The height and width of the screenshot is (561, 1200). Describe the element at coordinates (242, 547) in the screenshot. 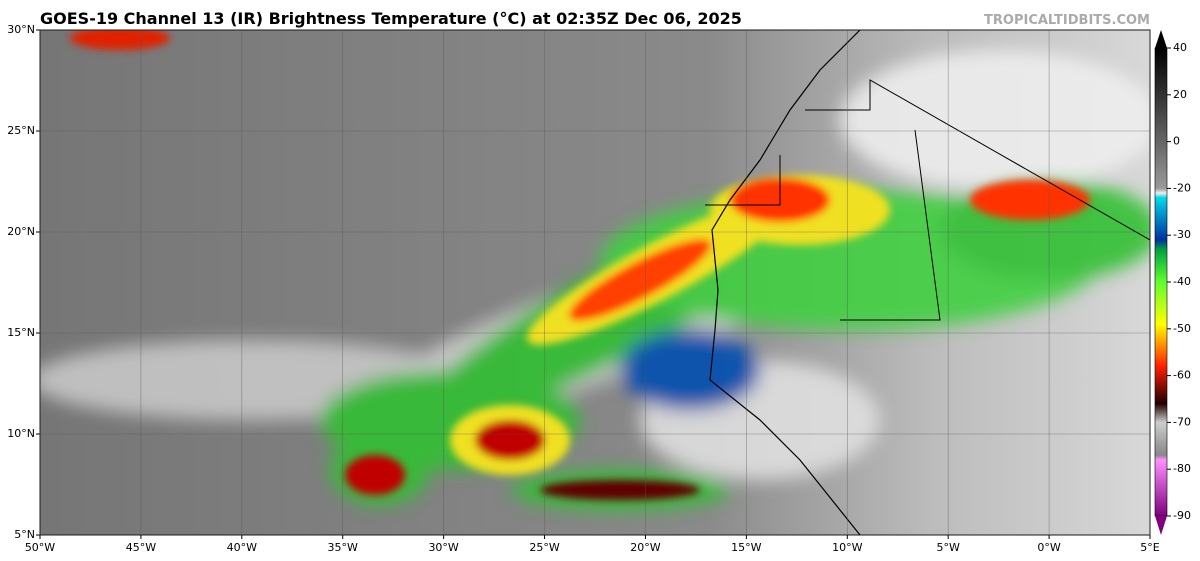

I see `lon-label: 40°W` at that location.